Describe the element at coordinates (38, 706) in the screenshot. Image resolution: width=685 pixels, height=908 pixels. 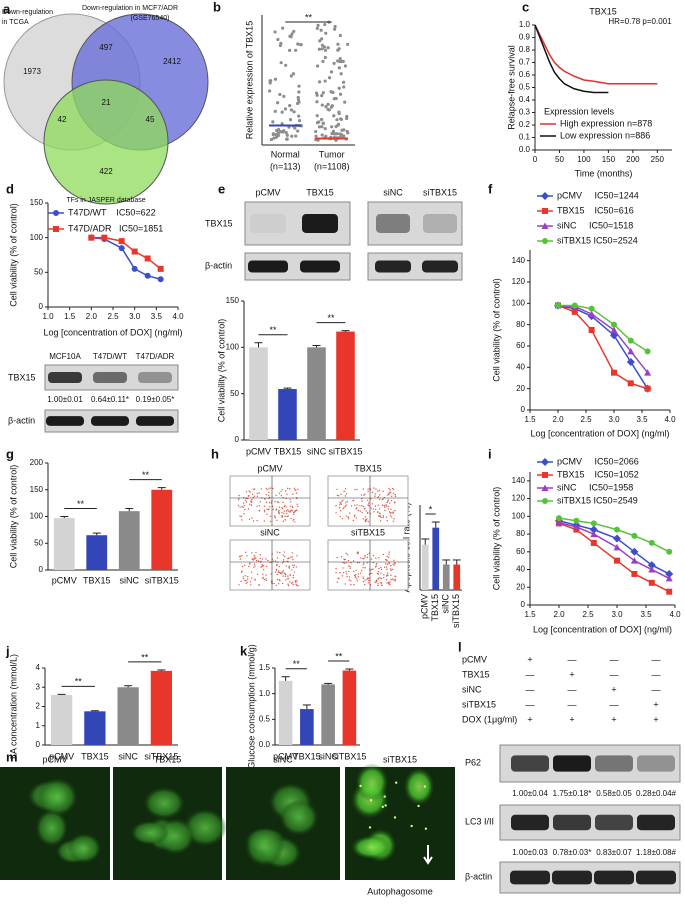
I see `y-tick-label: 2` at that location.